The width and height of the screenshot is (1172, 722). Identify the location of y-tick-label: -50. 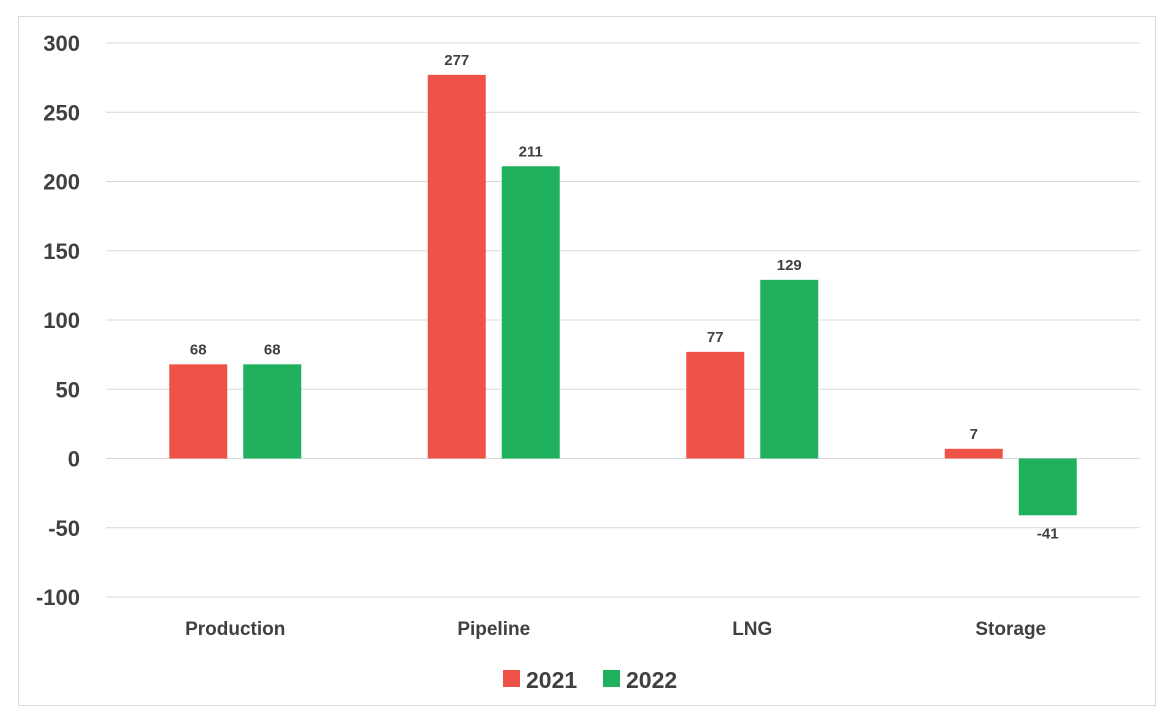
(64, 528).